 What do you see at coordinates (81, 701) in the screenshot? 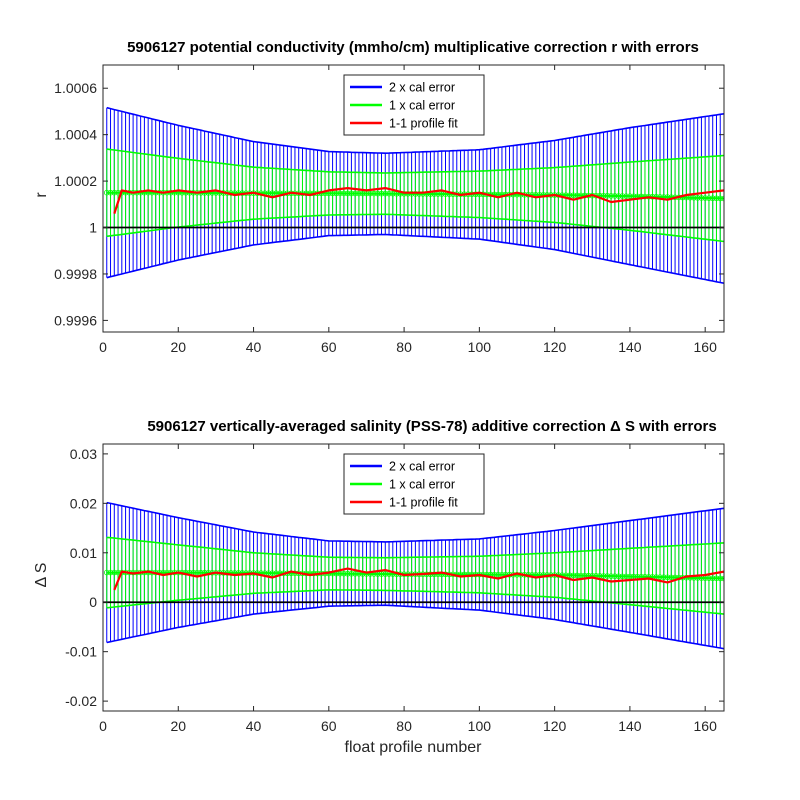
I see `y-tick-label: -0.02` at bounding box center [81, 701].